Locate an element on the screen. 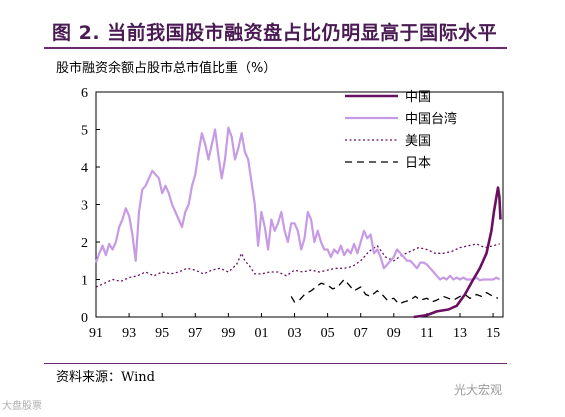 This screenshot has height=417, width=565. legend-label-2: 美国 is located at coordinates (418, 141).